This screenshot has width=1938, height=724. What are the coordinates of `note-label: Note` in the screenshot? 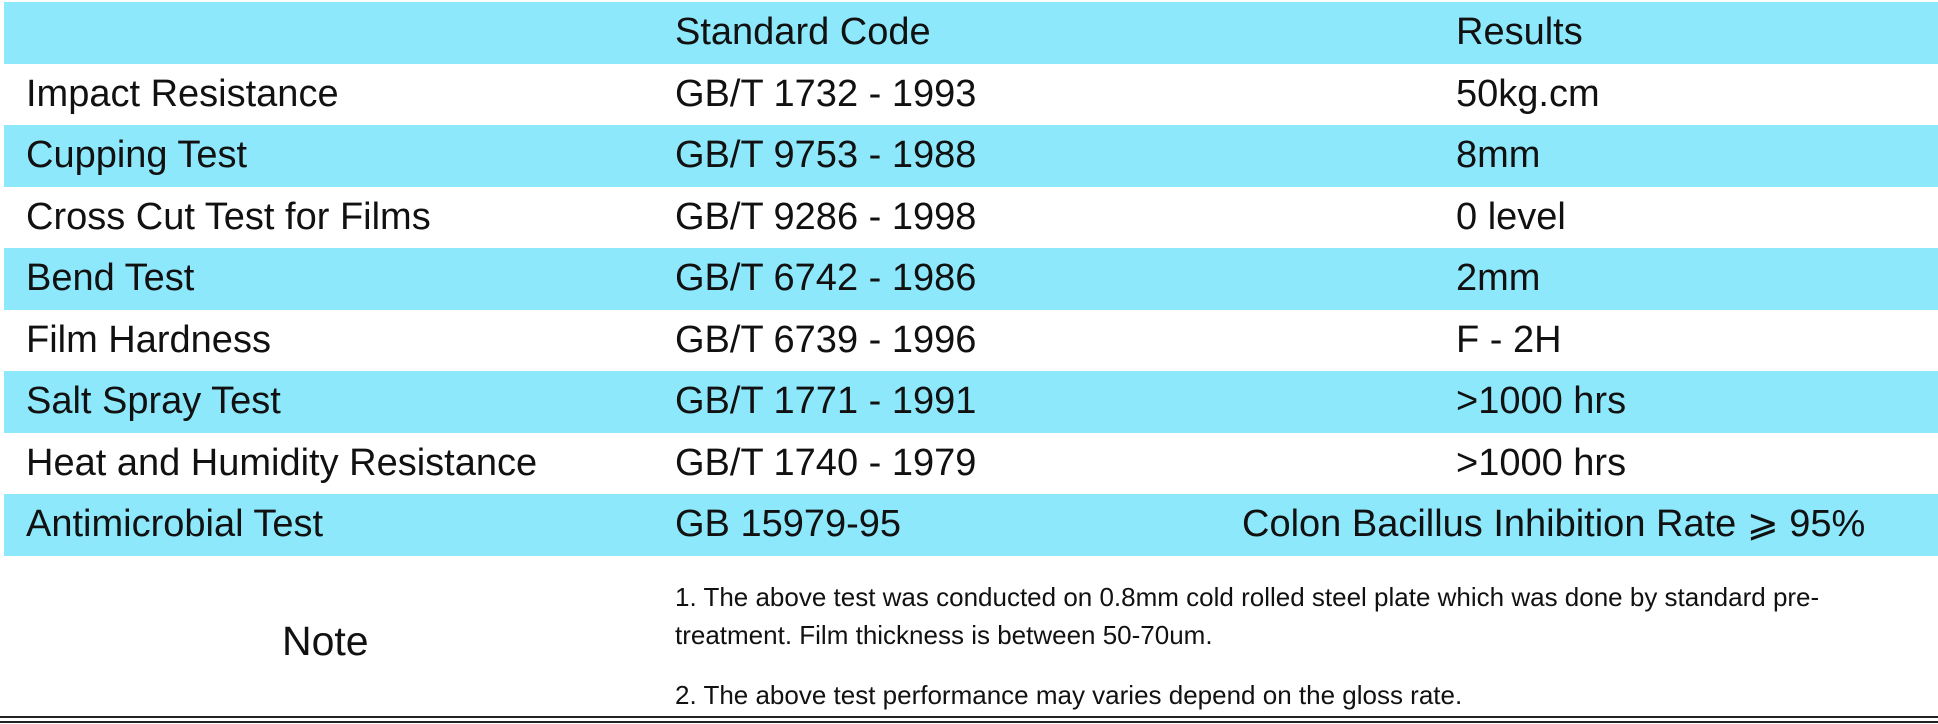 It's located at (325, 641).